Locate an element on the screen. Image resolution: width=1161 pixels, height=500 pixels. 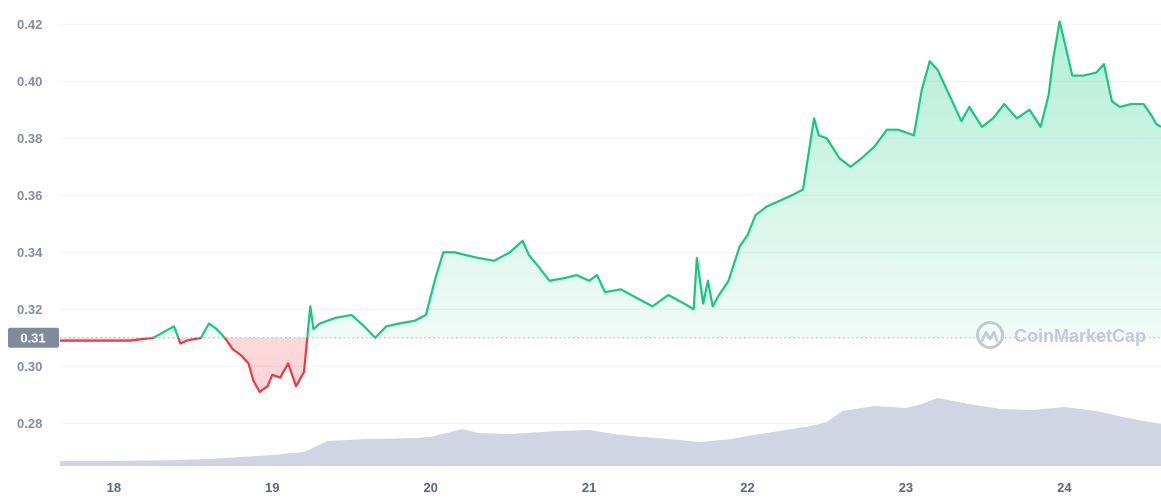
watermark-text: CoinMarketCap is located at coordinates (1080, 336).